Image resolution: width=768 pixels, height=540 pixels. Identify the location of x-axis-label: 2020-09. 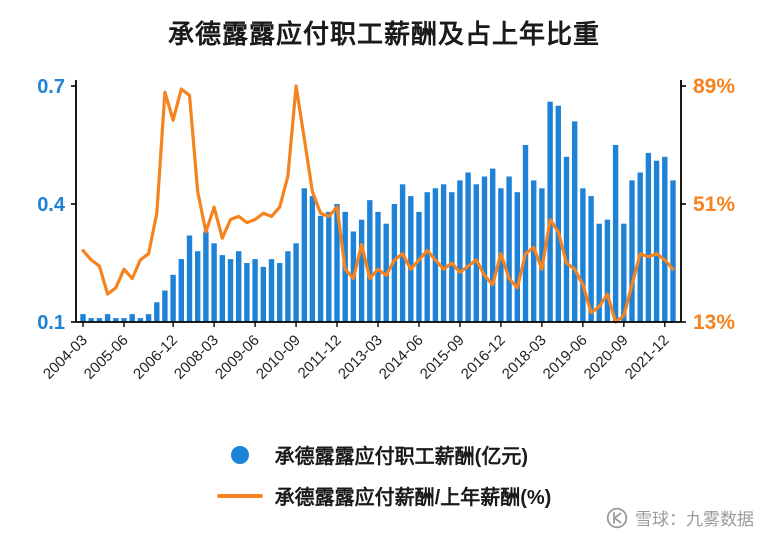
(606, 357).